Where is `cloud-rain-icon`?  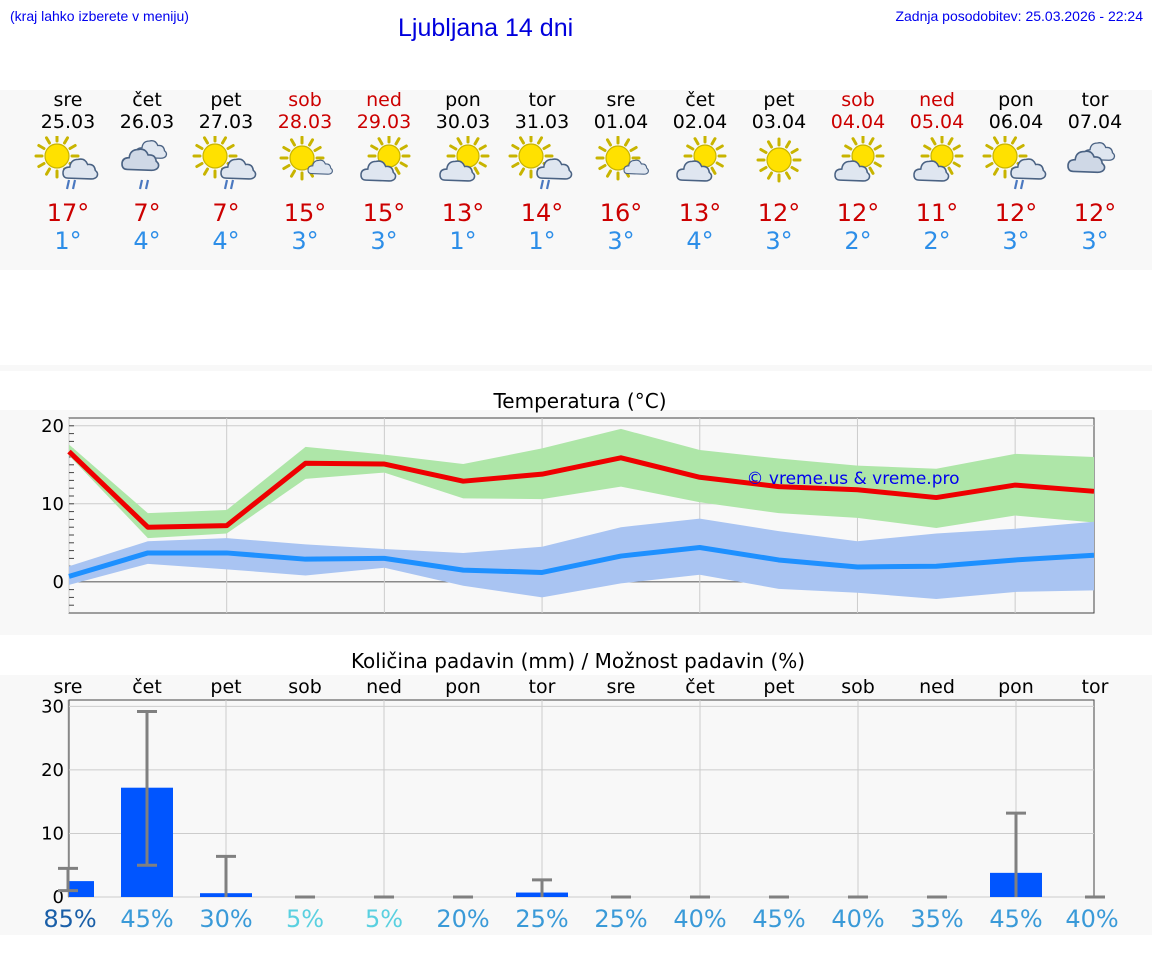
cloud-rain-icon is located at coordinates (144, 165).